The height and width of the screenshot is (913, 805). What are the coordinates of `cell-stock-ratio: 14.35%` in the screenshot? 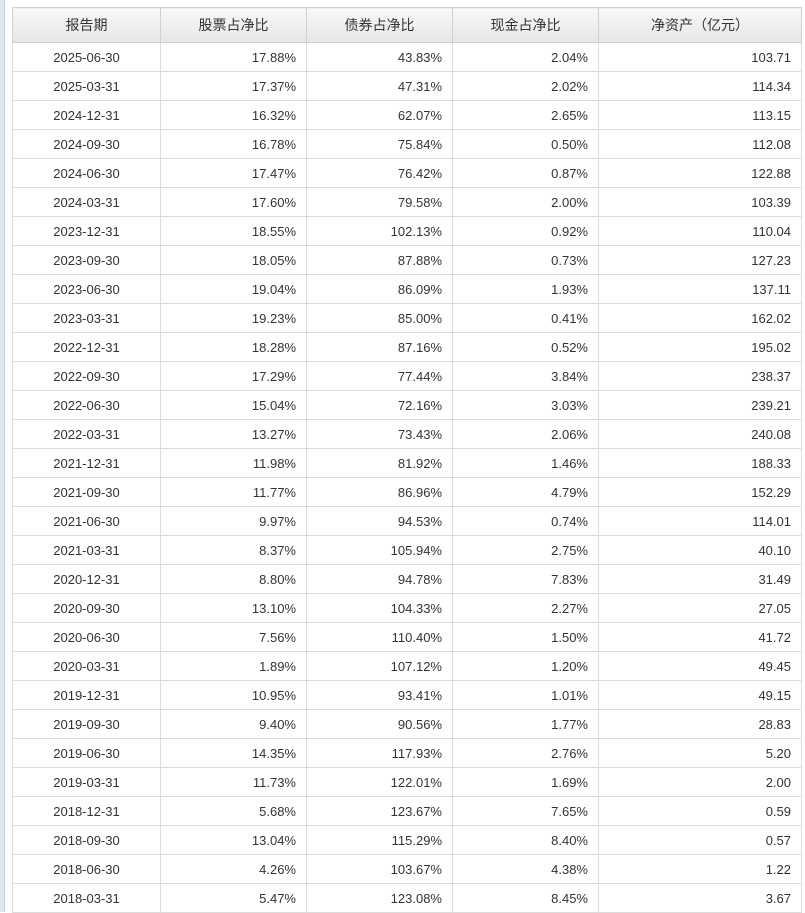 It's located at (233, 753).